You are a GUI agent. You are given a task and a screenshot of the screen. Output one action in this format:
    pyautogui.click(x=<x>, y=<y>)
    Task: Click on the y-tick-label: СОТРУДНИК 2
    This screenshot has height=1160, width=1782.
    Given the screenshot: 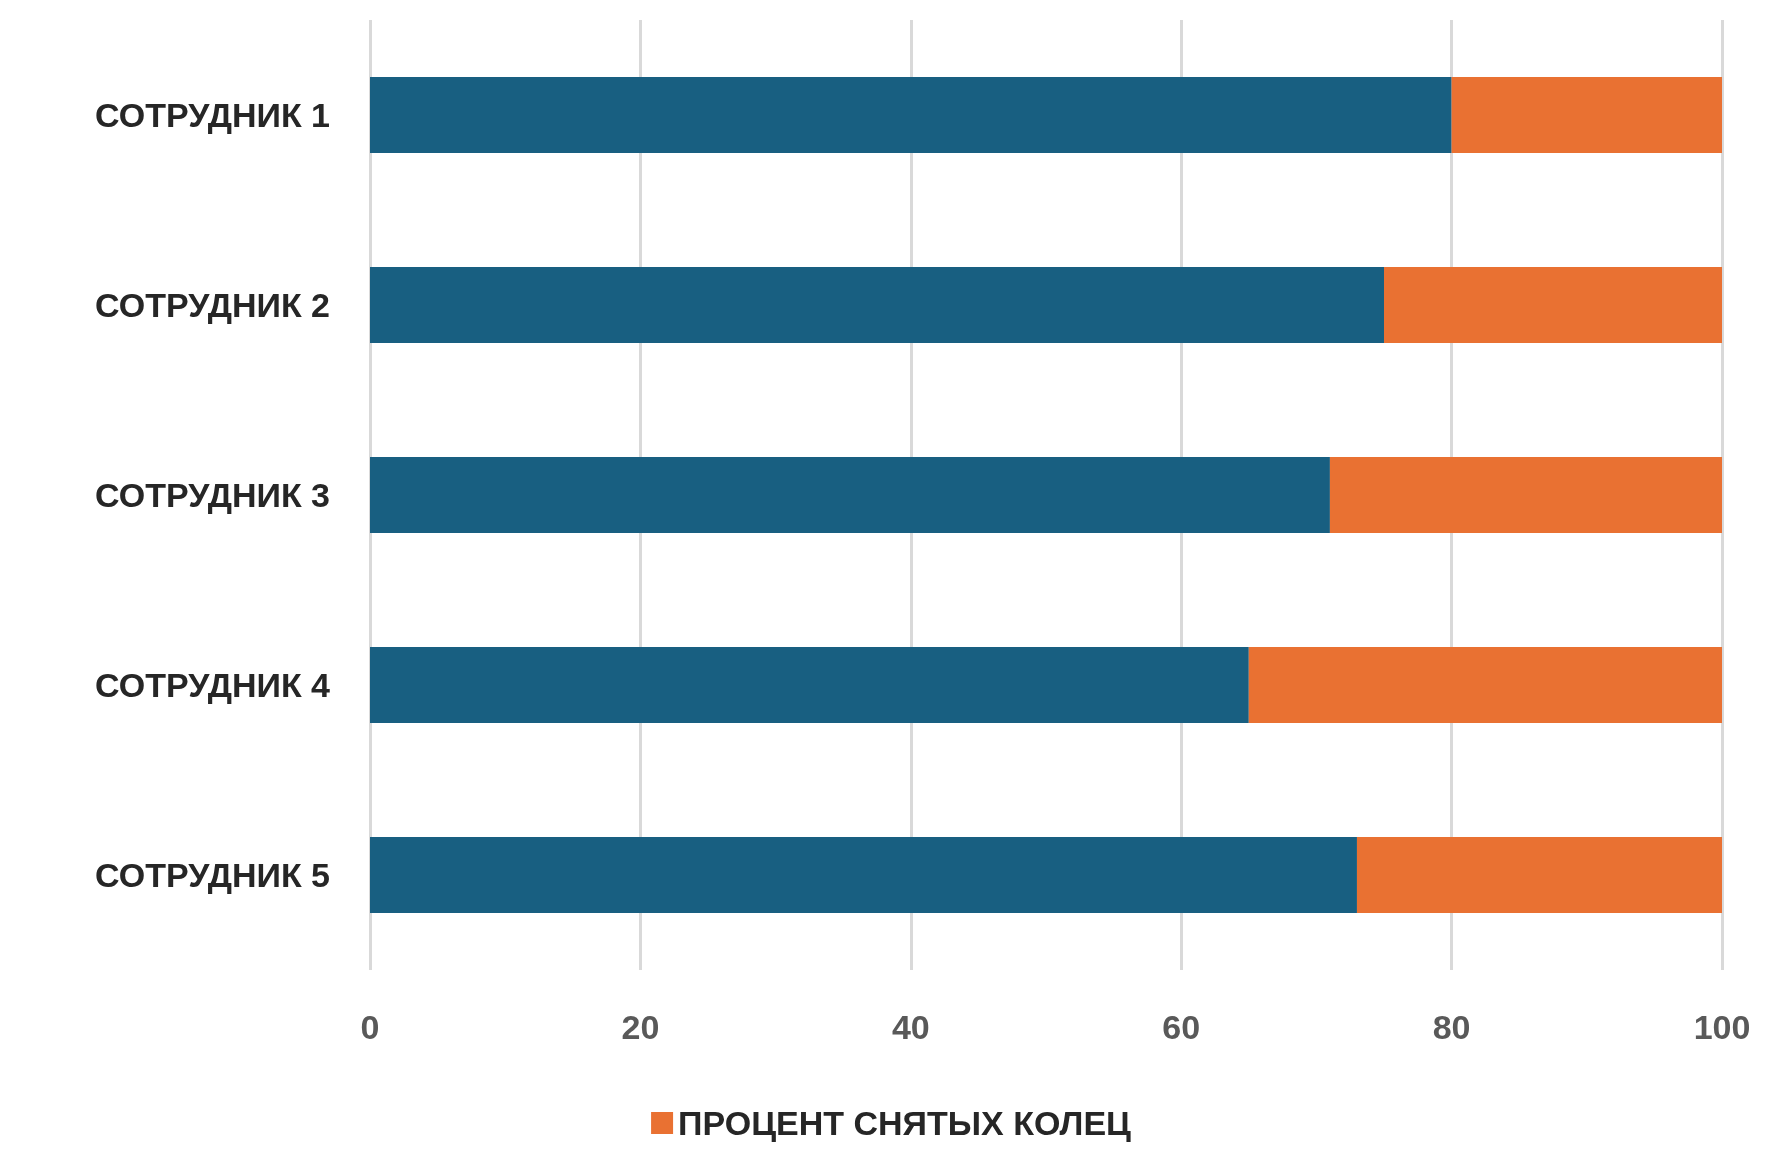 What is the action you would take?
    pyautogui.click(x=212, y=305)
    